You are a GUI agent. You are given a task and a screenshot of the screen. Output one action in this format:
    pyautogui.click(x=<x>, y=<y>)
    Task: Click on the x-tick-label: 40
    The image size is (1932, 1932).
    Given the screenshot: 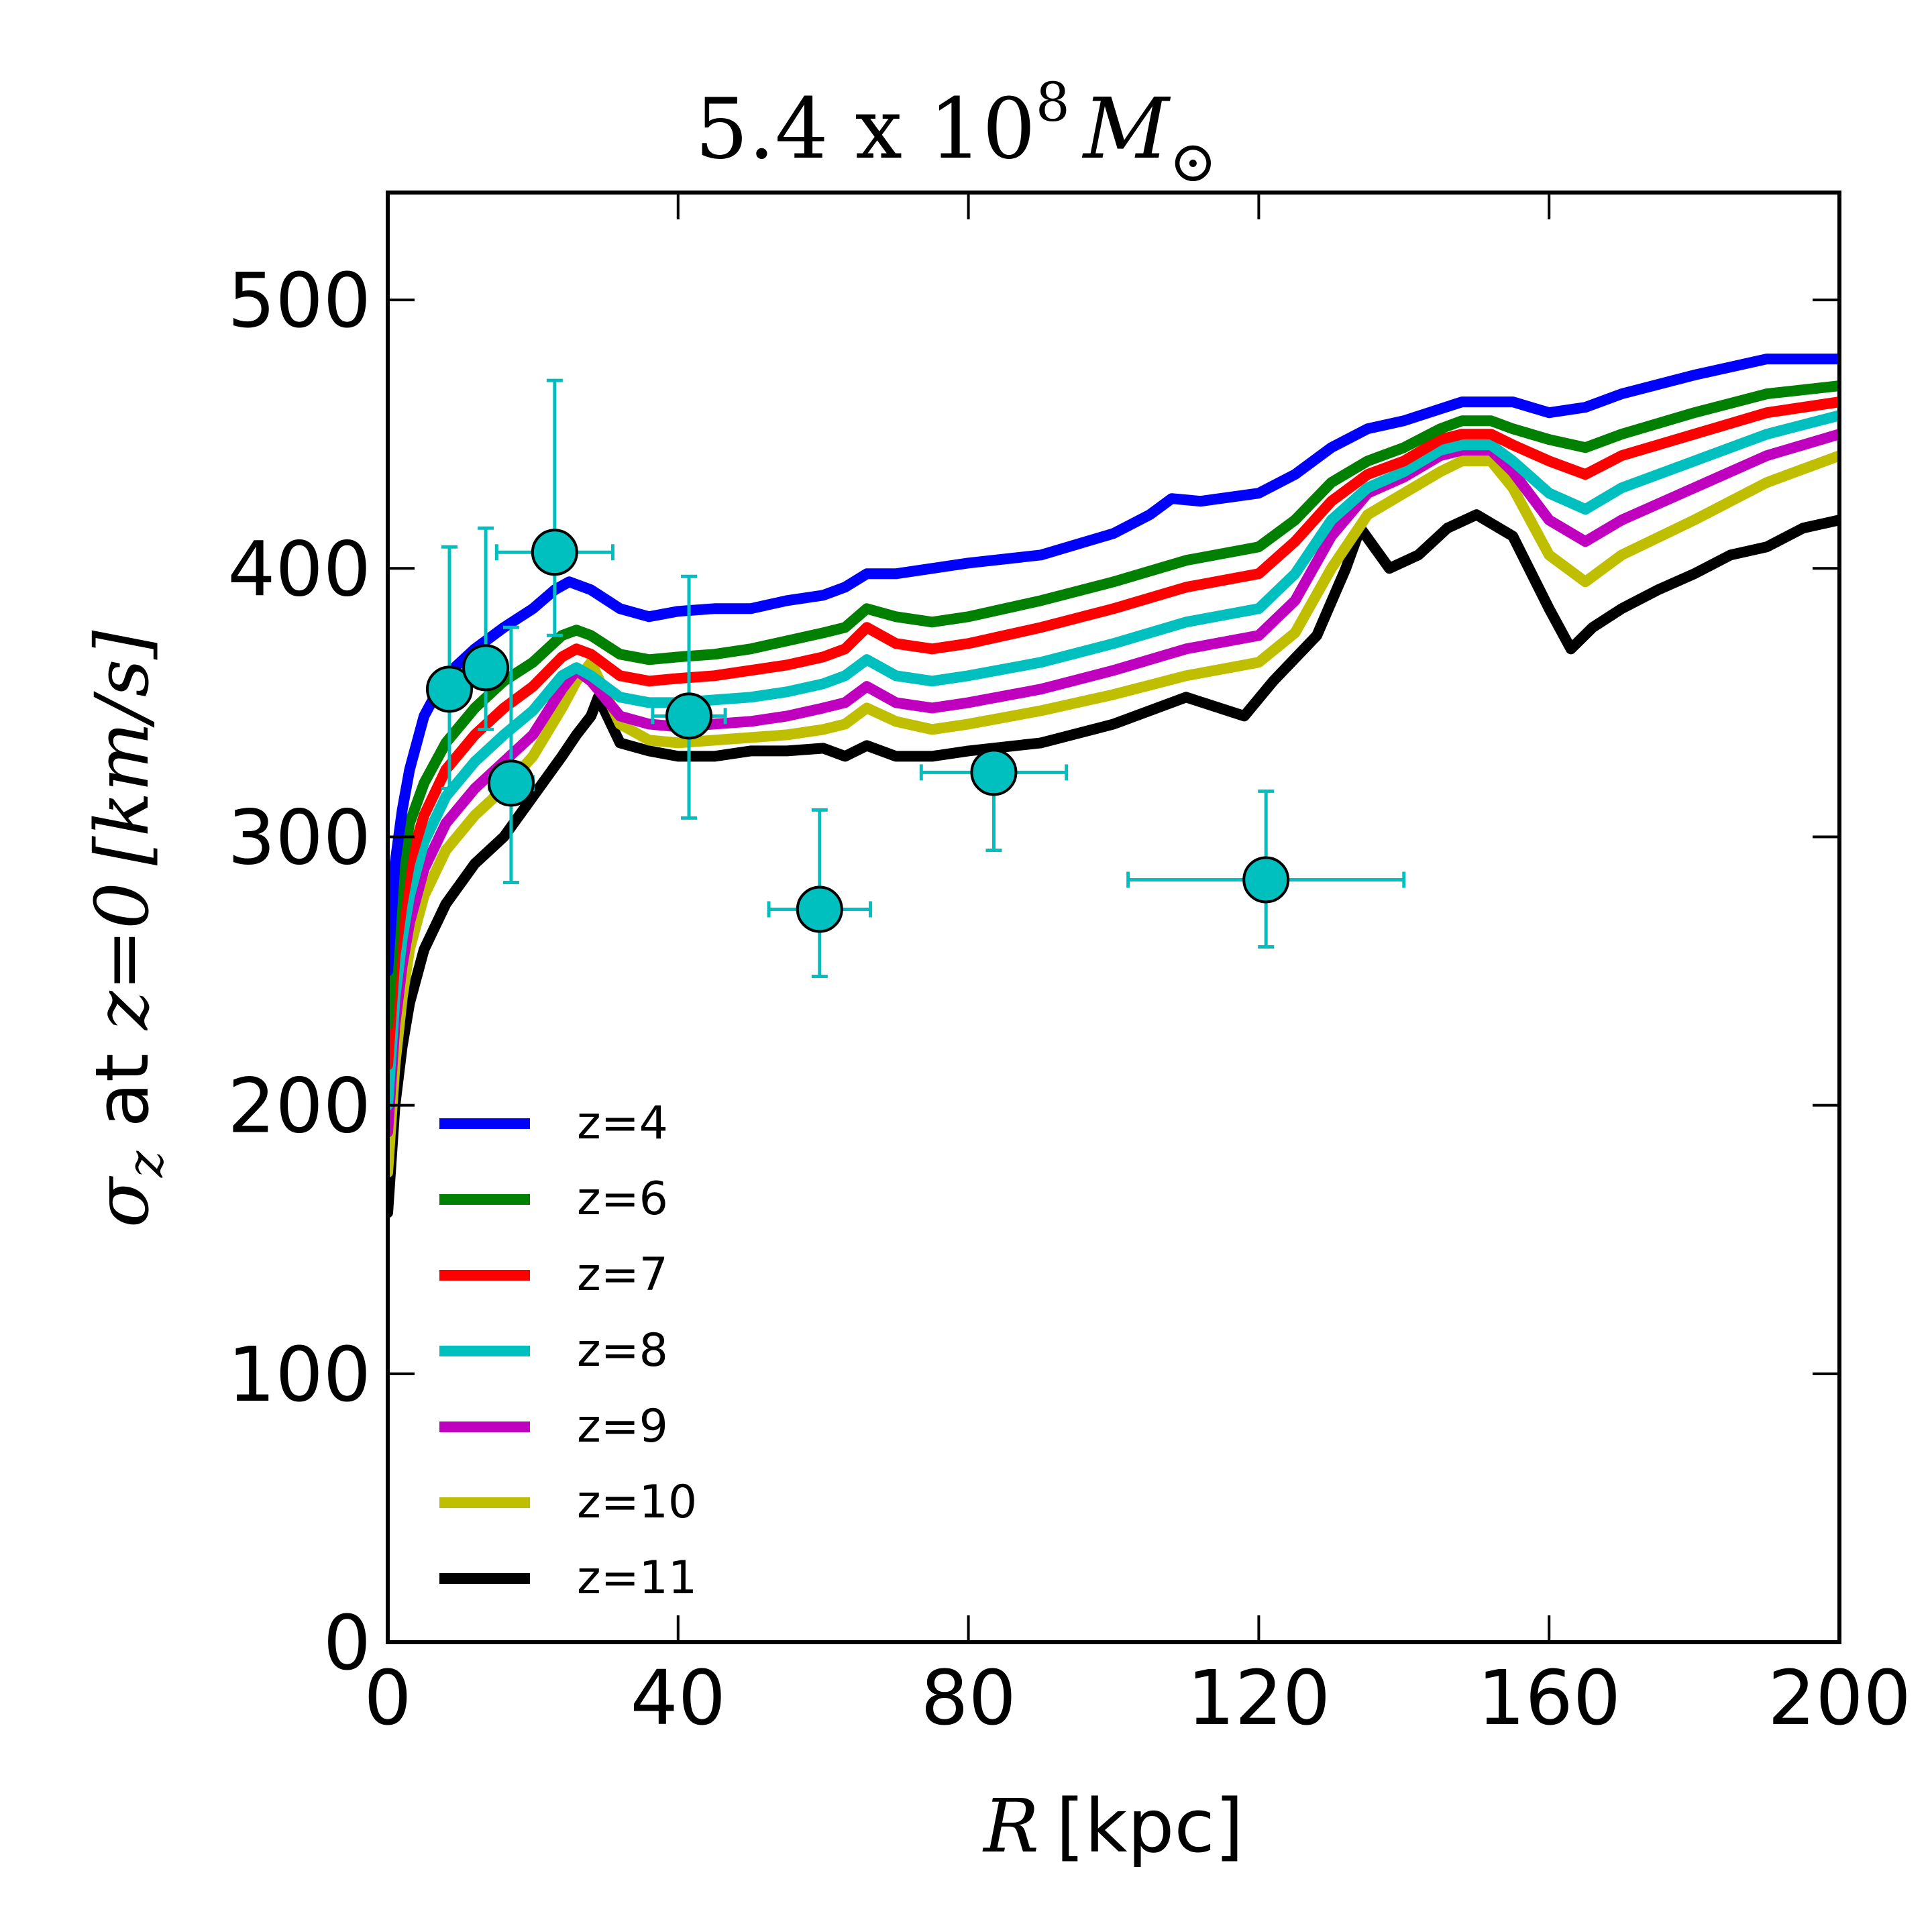 What is the action you would take?
    pyautogui.click(x=679, y=1698)
    